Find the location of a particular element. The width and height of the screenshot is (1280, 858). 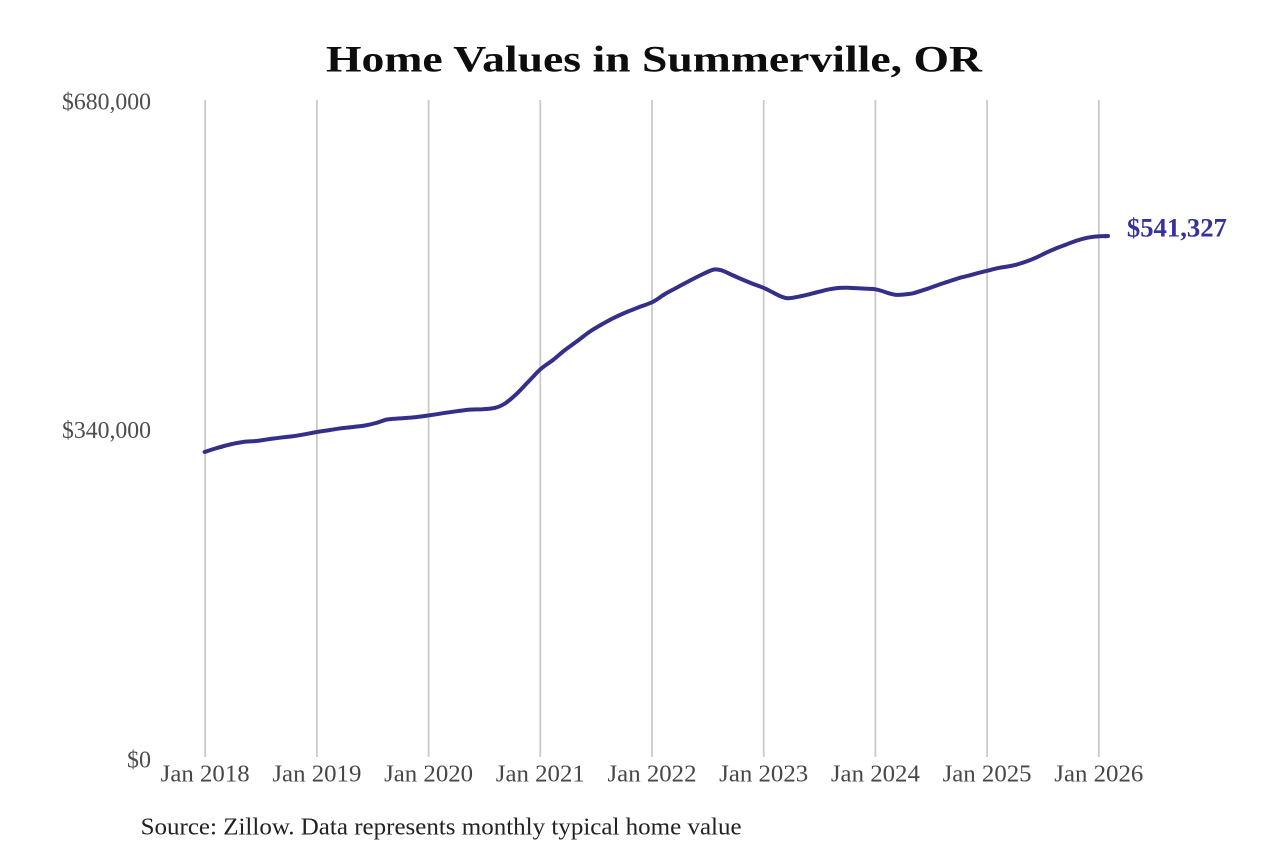

svg-text: Home Values in Summerville, OR is located at coordinates (655, 60).